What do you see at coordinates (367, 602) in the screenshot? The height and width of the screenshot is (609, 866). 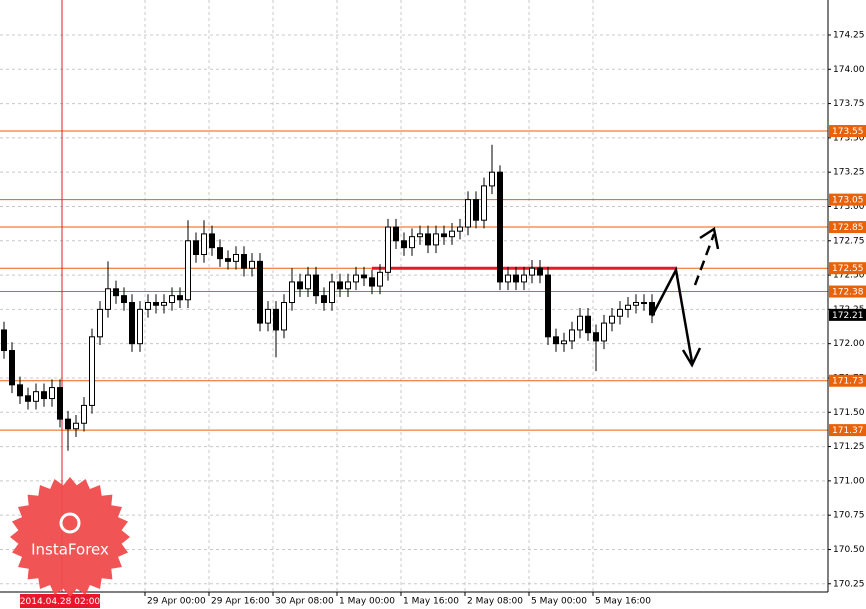 I see `x-tick-label: 1 May 00:00` at bounding box center [367, 602].